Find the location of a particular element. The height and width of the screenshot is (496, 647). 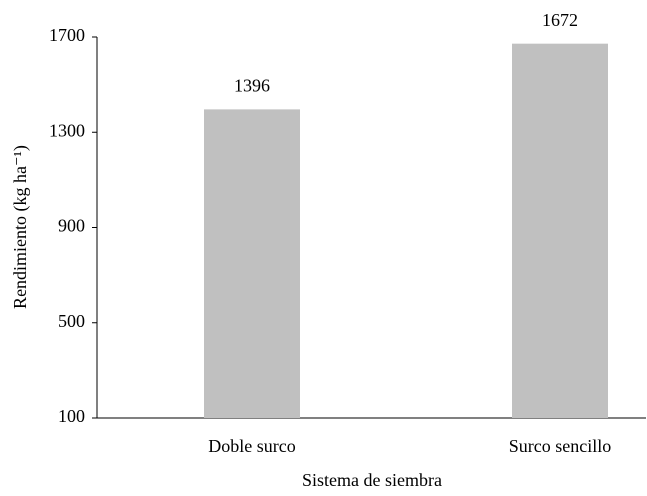

y-tick-label: 1700 is located at coordinates (67, 35).